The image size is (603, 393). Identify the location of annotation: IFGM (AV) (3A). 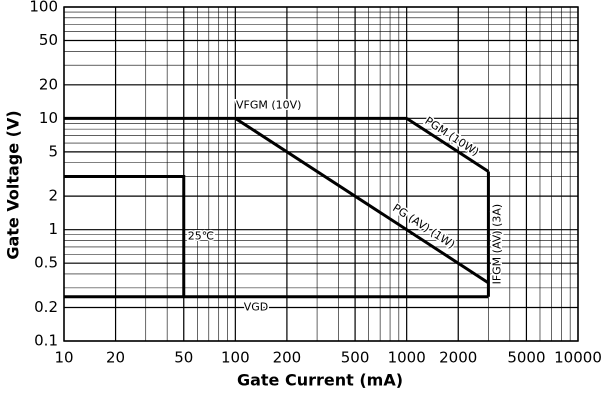
(496, 244).